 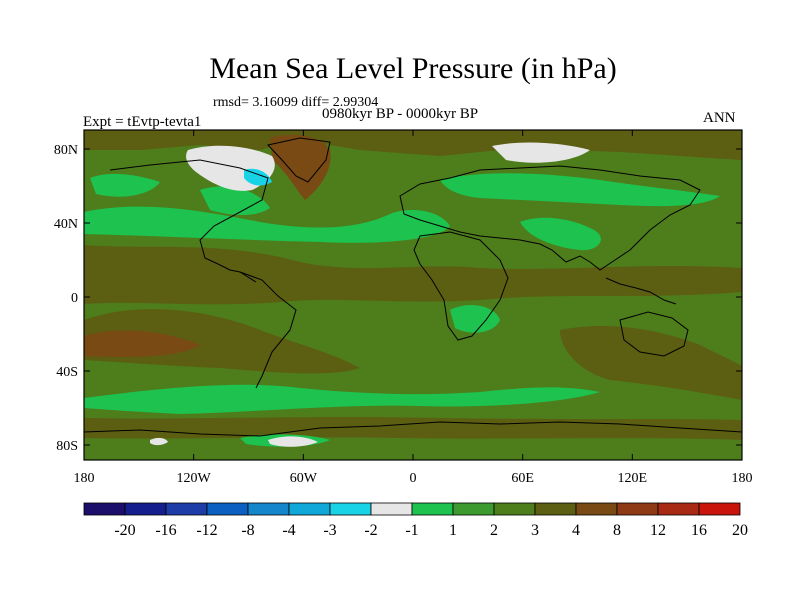 What do you see at coordinates (413, 478) in the screenshot?
I see `lon-label: 0` at bounding box center [413, 478].